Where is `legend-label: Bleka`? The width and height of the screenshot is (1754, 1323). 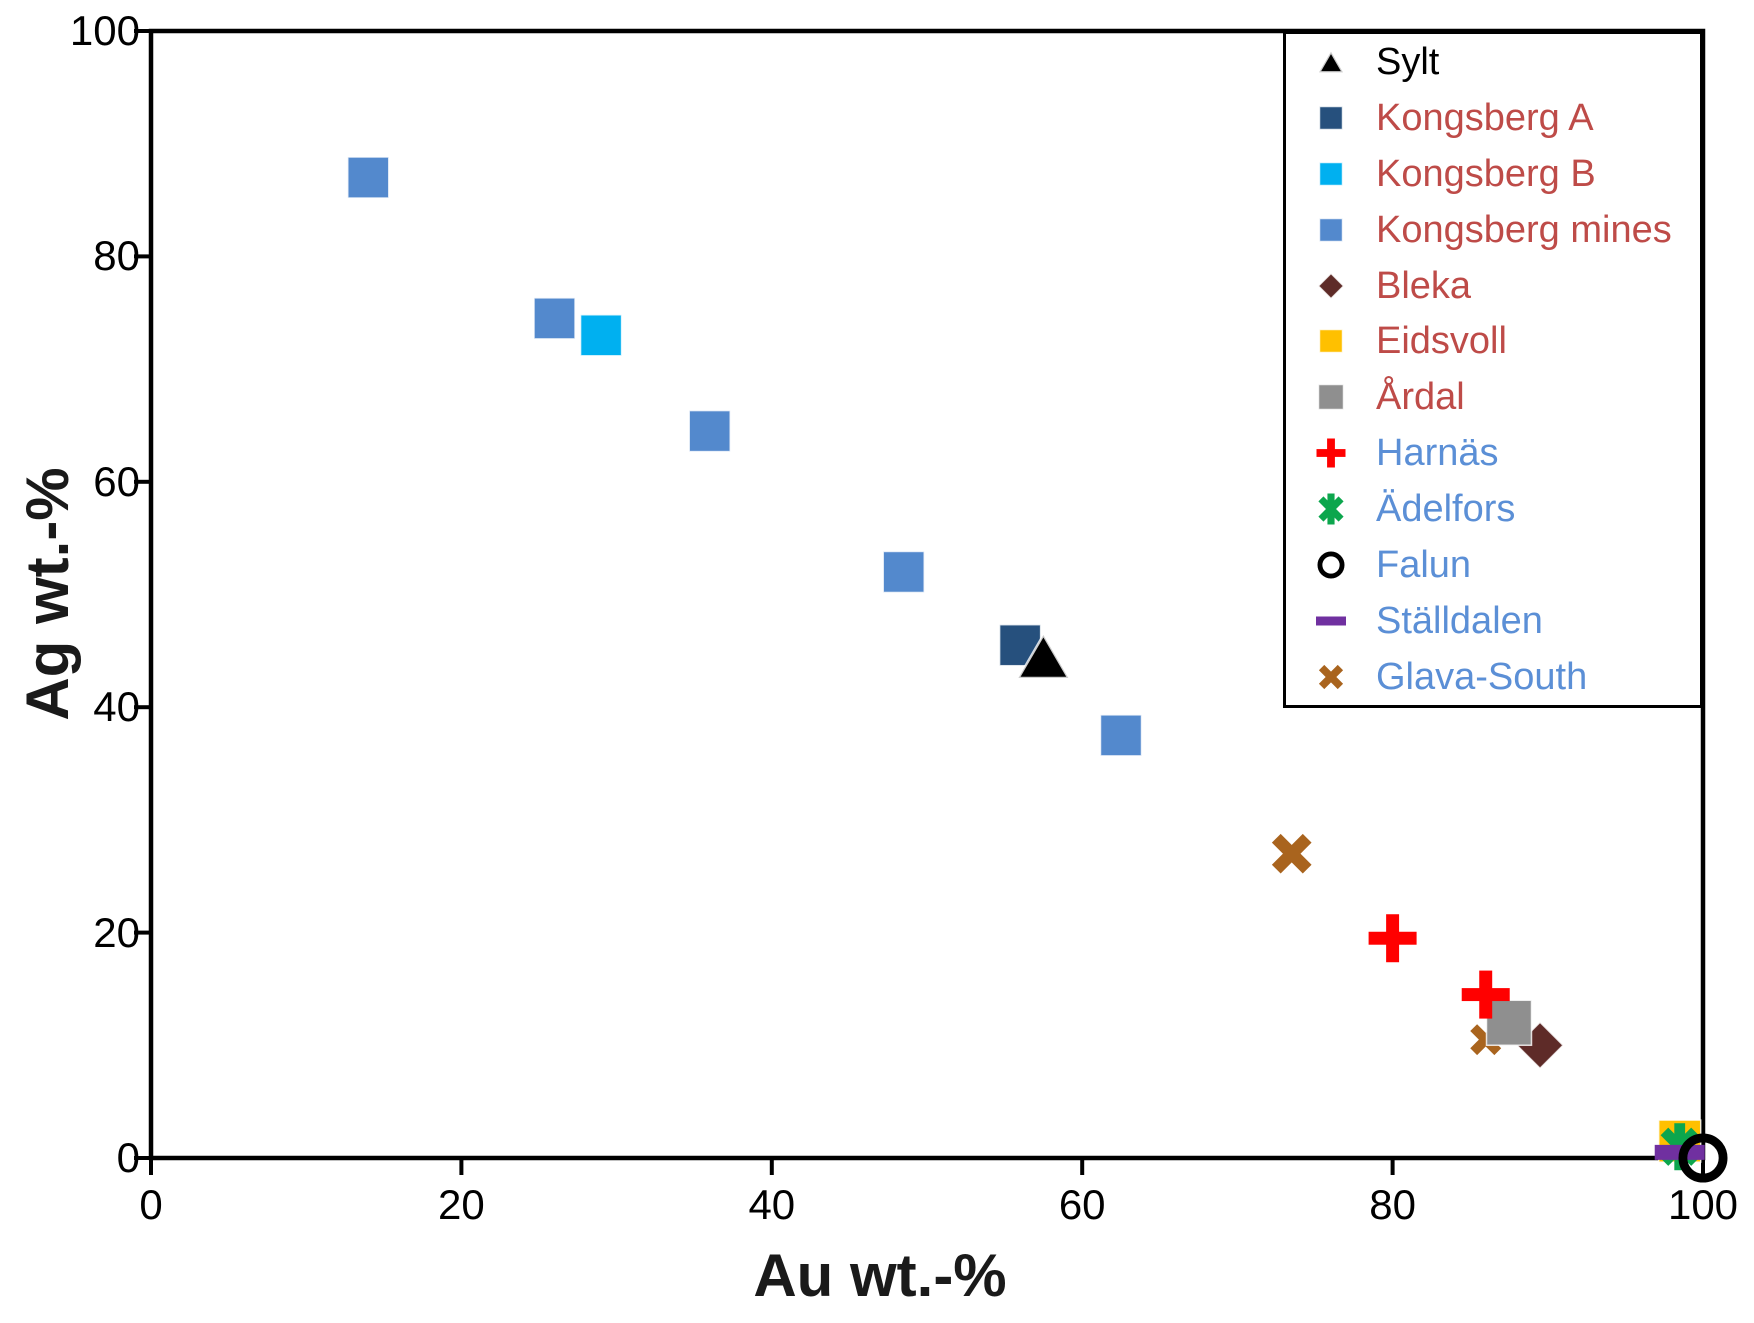 legend-label: Bleka is located at coordinates (1424, 285).